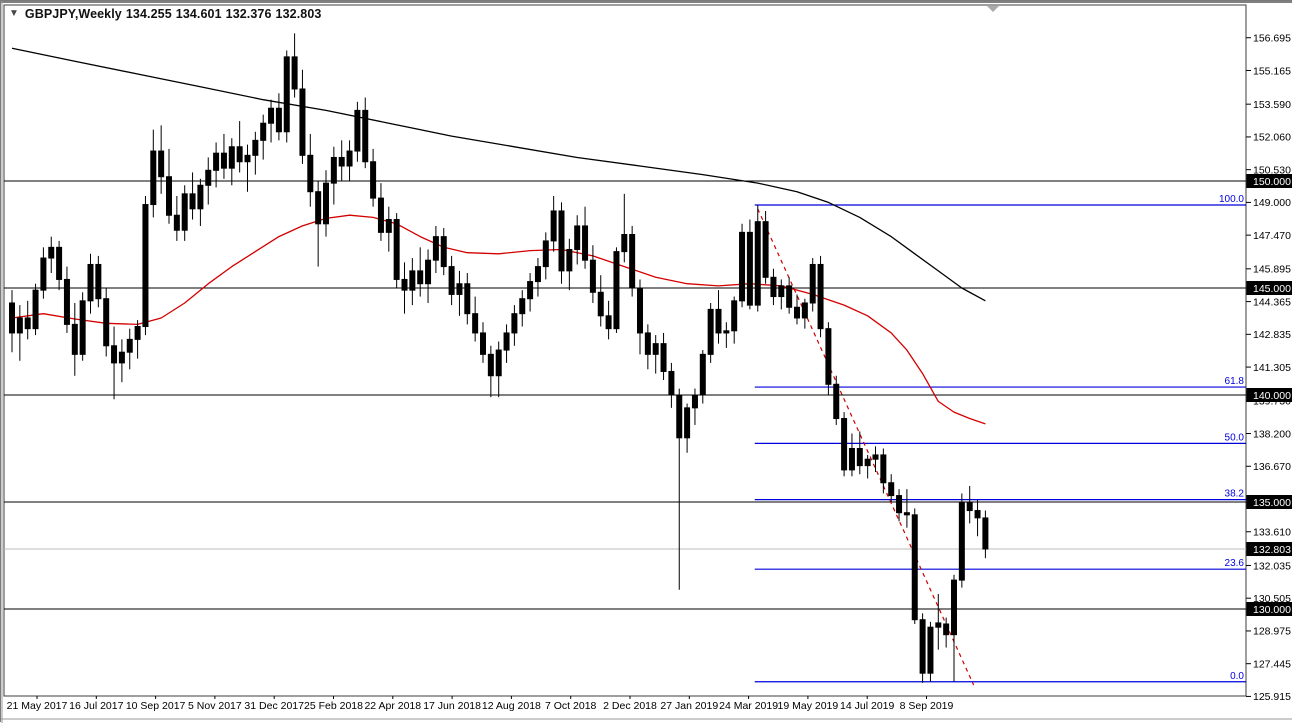 The height and width of the screenshot is (728, 1292). I want to click on x-tick-label: 22 Apr 2018, so click(392, 706).